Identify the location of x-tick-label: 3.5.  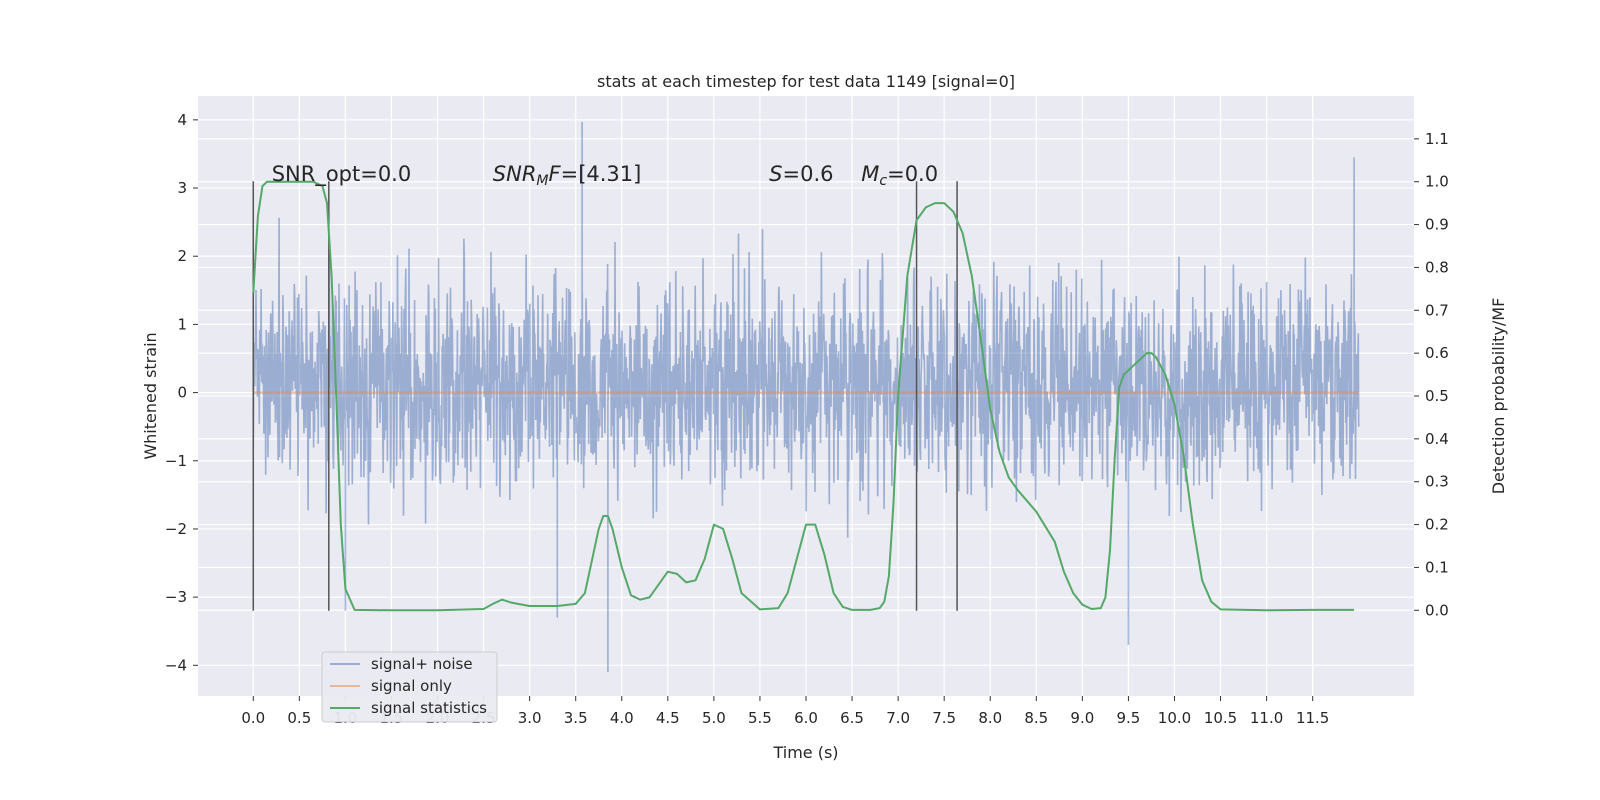
(576, 718).